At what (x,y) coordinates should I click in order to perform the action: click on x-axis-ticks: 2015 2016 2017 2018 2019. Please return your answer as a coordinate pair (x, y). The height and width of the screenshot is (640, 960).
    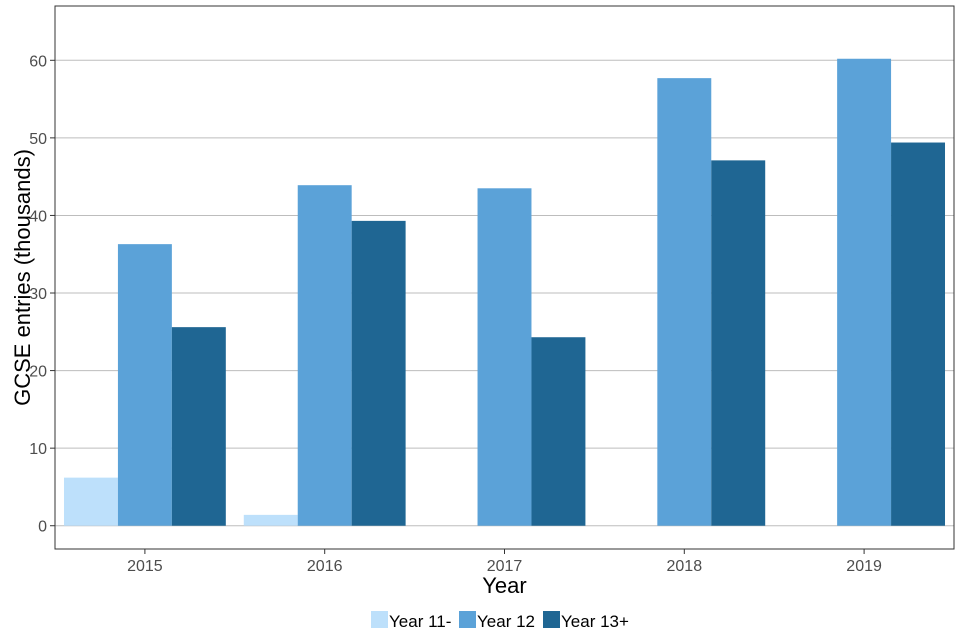
    Looking at the image, I should click on (504, 562).